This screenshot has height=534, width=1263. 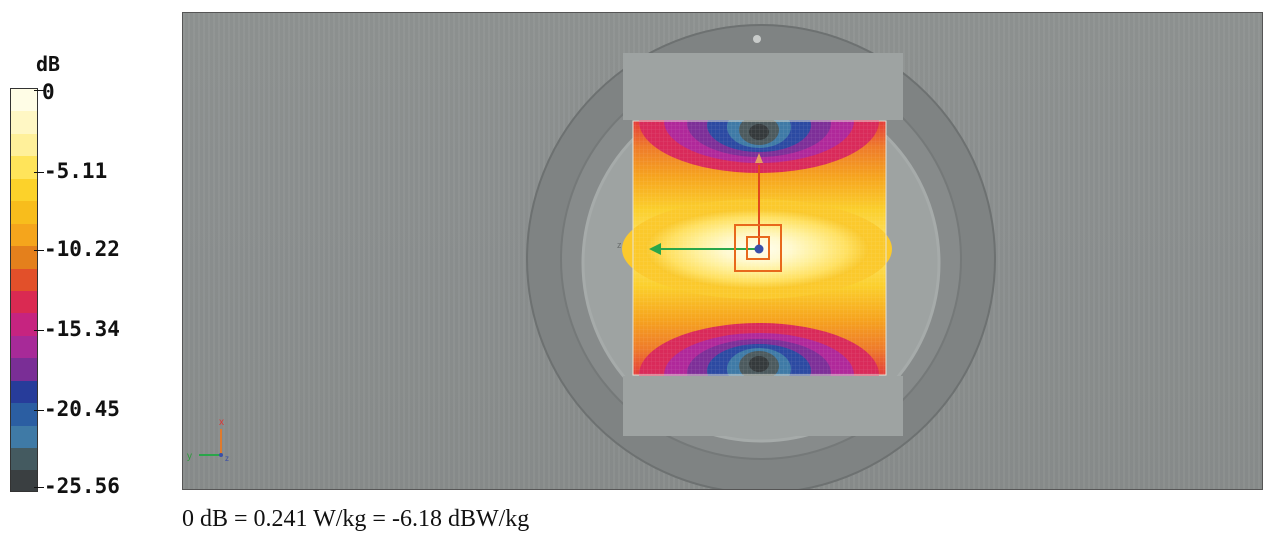 I want to click on colorbar, so click(x=24, y=290).